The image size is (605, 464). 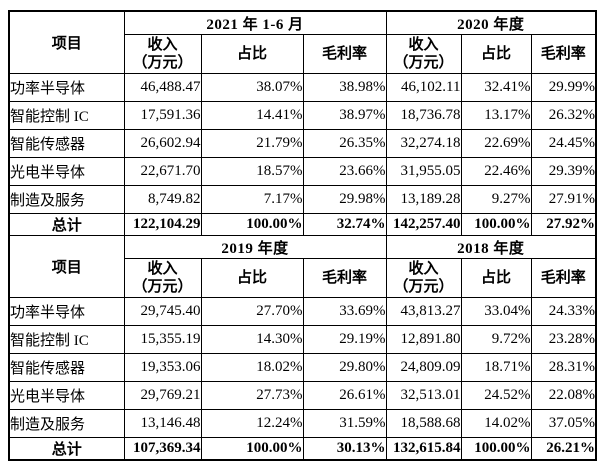 What do you see at coordinates (563, 224) in the screenshot?
I see `margin-value: 27.92%` at bounding box center [563, 224].